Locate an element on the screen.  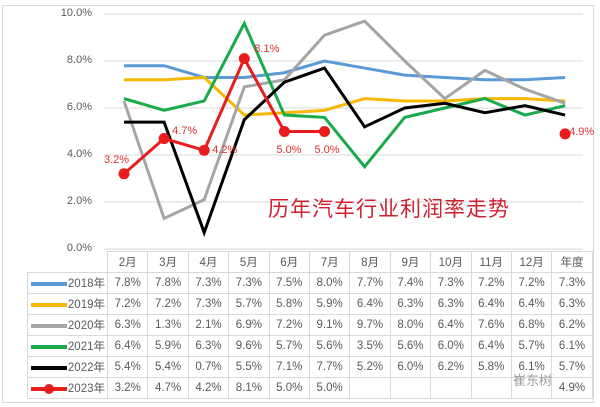
legend-marker-icon is located at coordinates (48, 388).